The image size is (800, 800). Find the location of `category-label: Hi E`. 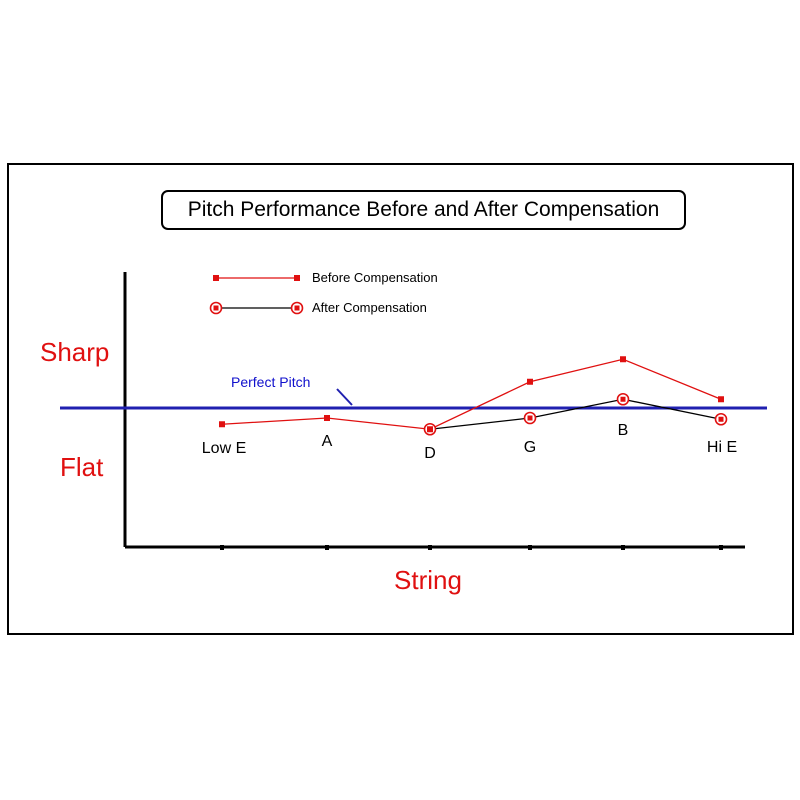

category-label: Hi E is located at coordinates (722, 447).